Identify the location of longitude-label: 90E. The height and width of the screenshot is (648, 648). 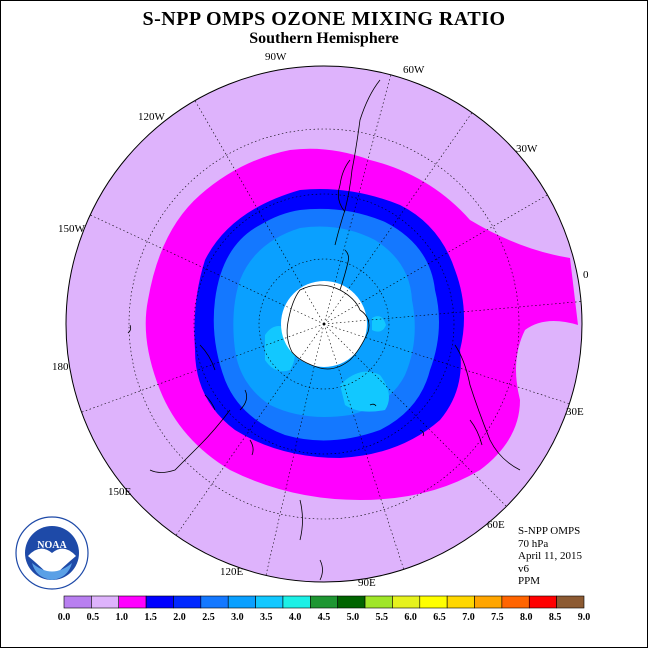
(367, 583).